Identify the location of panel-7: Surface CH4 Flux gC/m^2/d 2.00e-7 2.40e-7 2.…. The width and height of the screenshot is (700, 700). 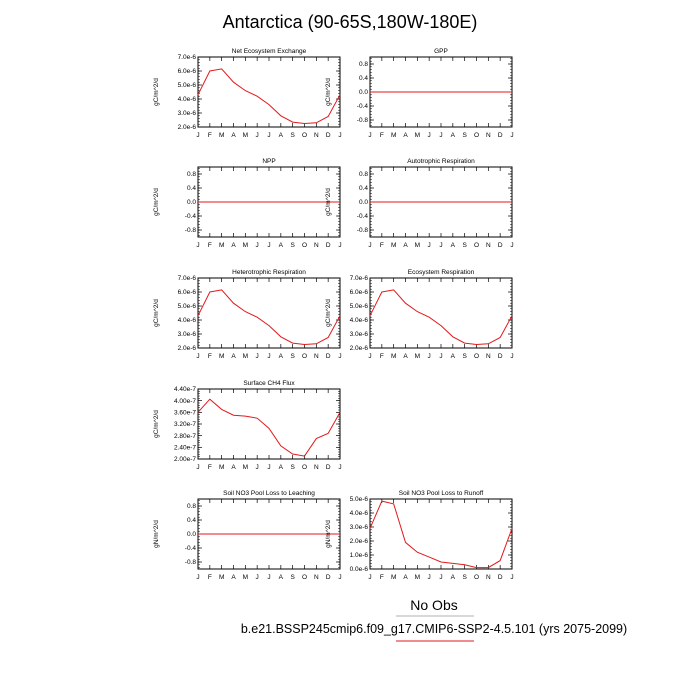
(247, 425).